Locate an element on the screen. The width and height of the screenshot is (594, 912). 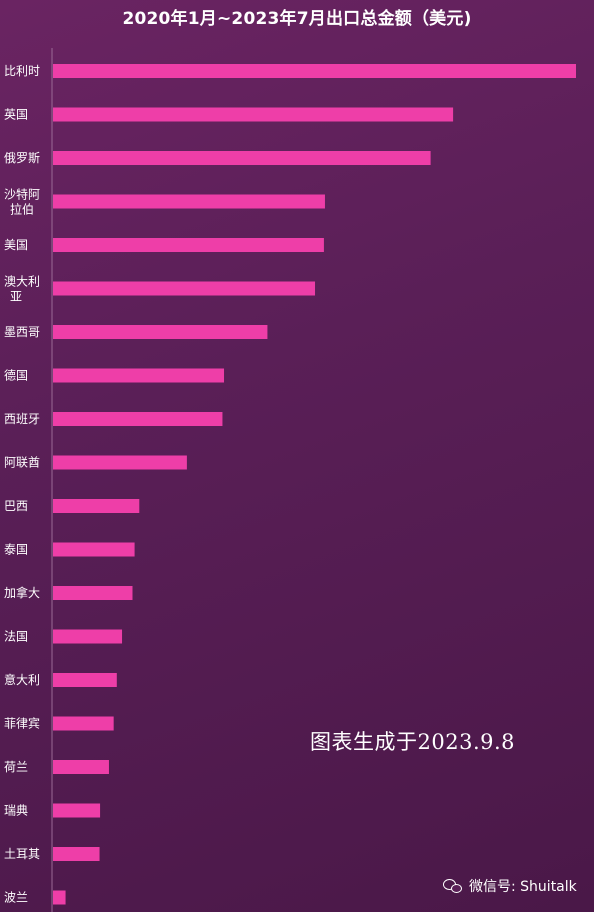
category-label-line: 沙特阿 is located at coordinates (22, 194).